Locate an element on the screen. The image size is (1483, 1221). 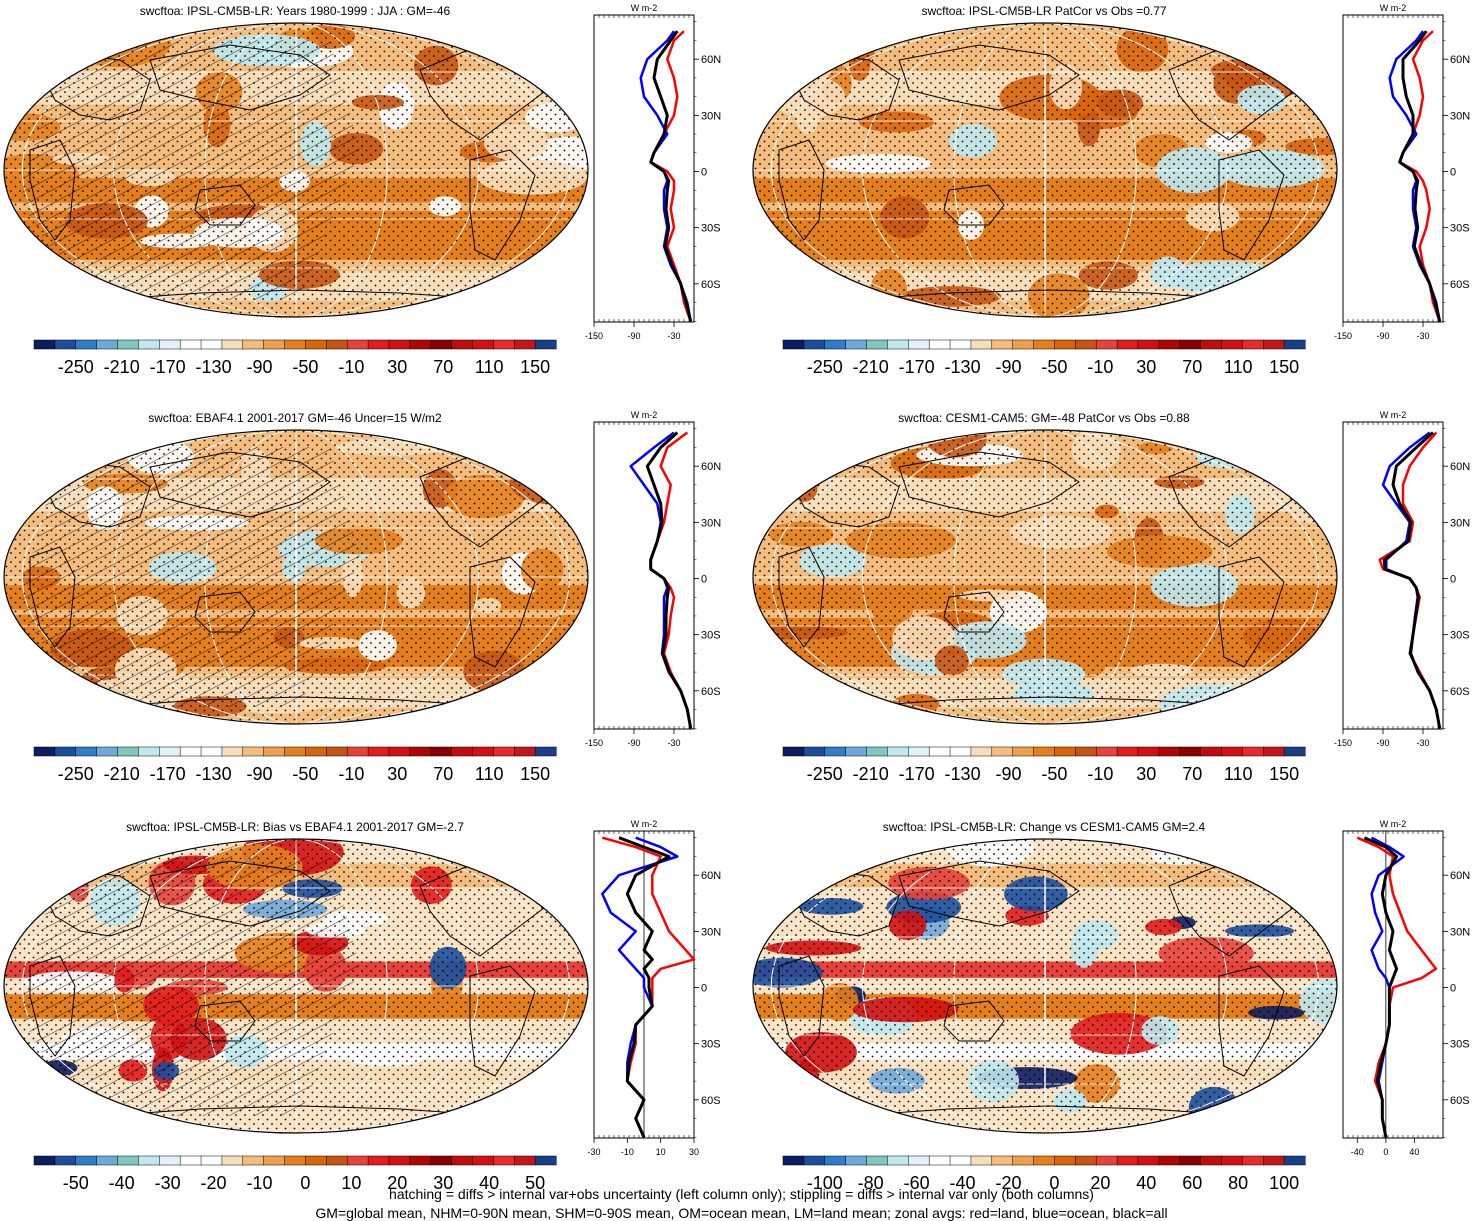
x-tick-label: 30 is located at coordinates (694, 1152).